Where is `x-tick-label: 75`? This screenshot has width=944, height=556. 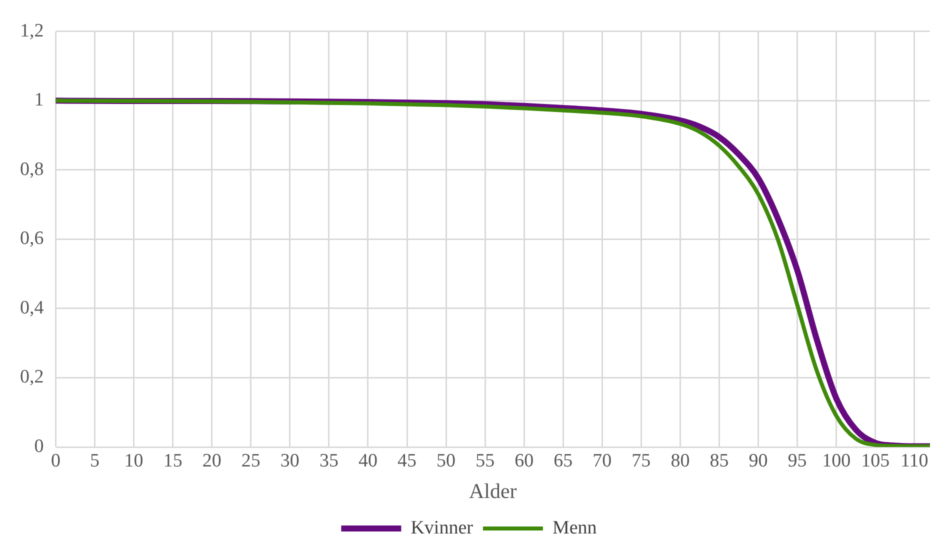
x-tick-label: 75 is located at coordinates (641, 461).